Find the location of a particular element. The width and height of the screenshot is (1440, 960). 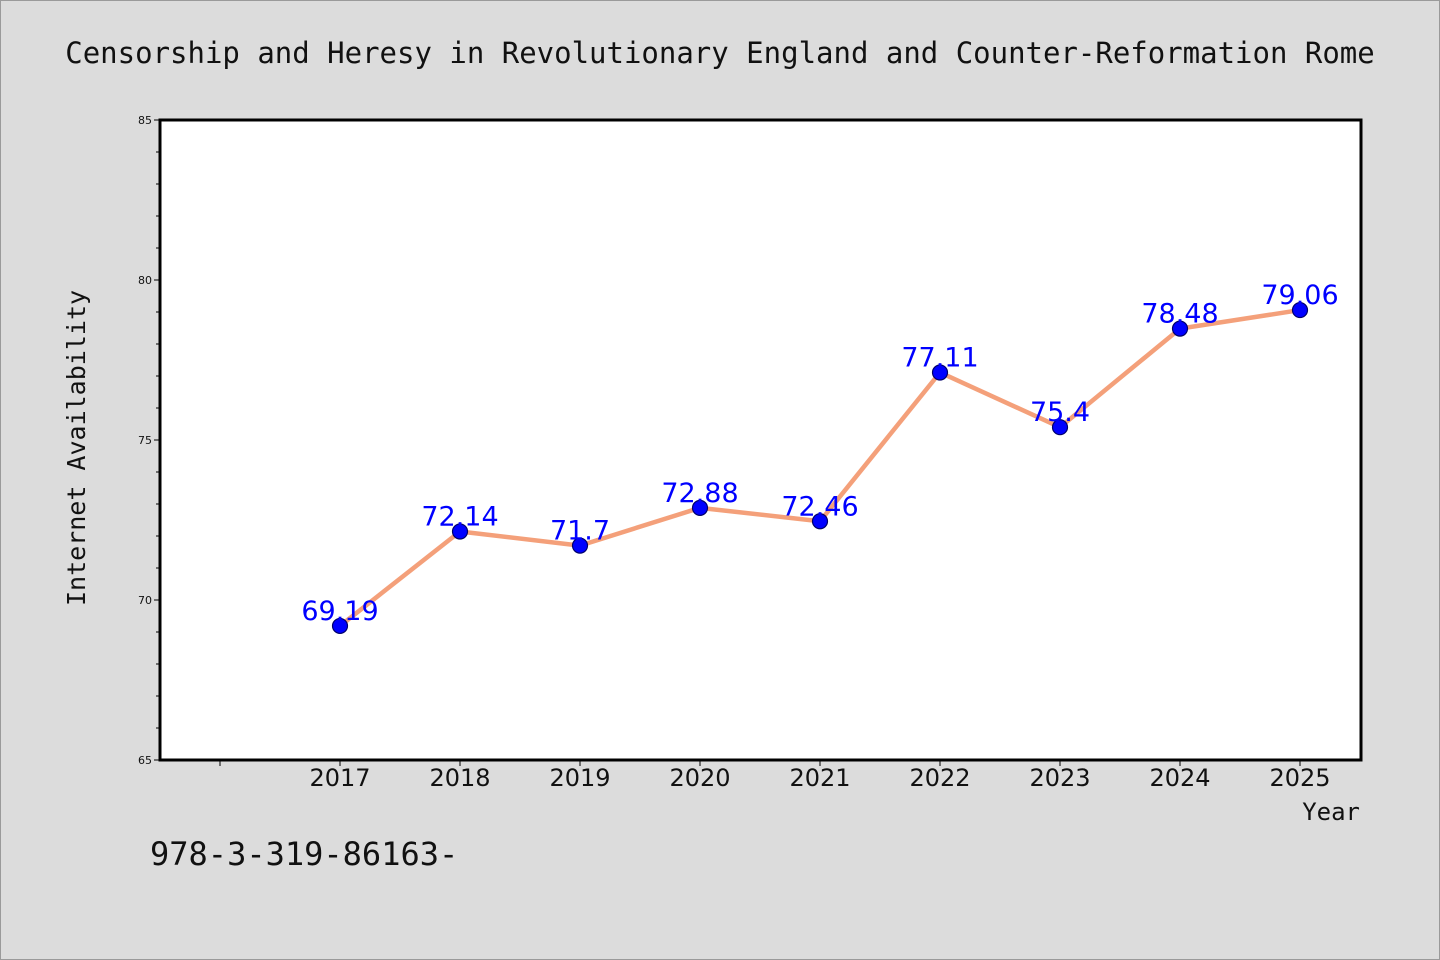

y-axis-label: Internet Availability is located at coordinates (76, 448).